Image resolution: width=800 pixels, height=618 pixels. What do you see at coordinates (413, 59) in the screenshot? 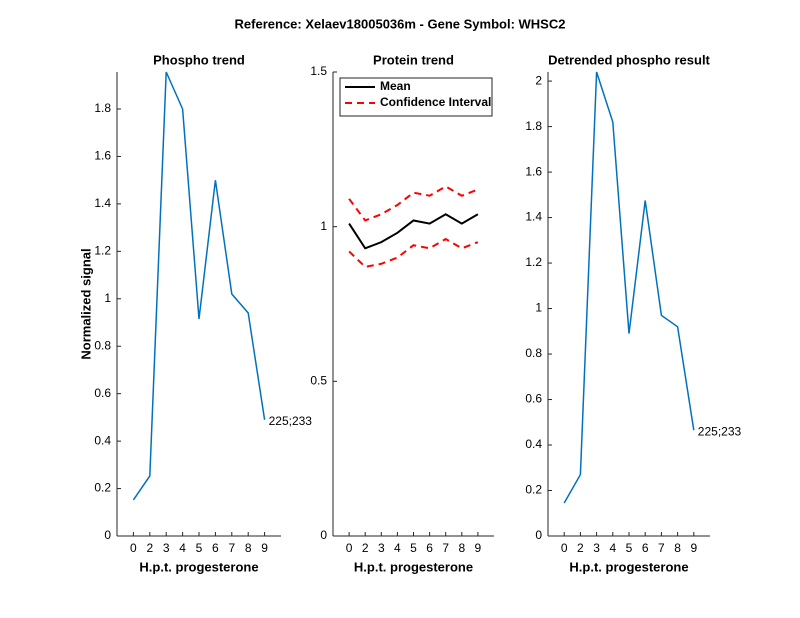
I see `subplot-title: Protein trend` at bounding box center [413, 59].